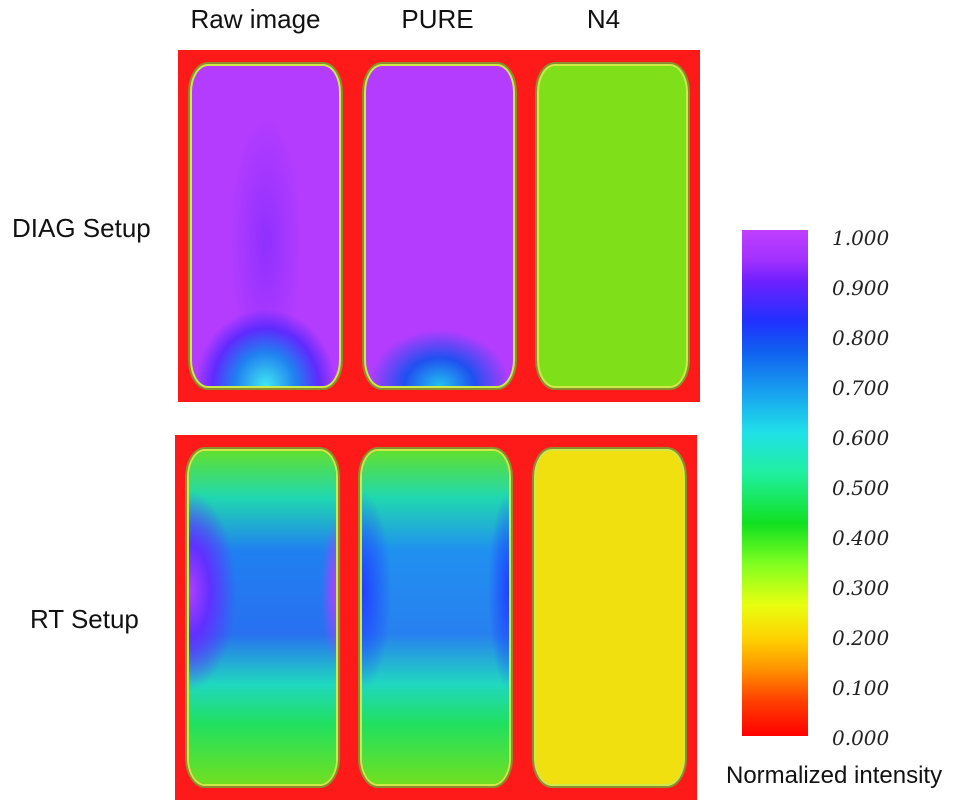 This screenshot has width=976, height=803. What do you see at coordinates (861, 288) in the screenshot?
I see `colorbar-tick: 0.900` at bounding box center [861, 288].